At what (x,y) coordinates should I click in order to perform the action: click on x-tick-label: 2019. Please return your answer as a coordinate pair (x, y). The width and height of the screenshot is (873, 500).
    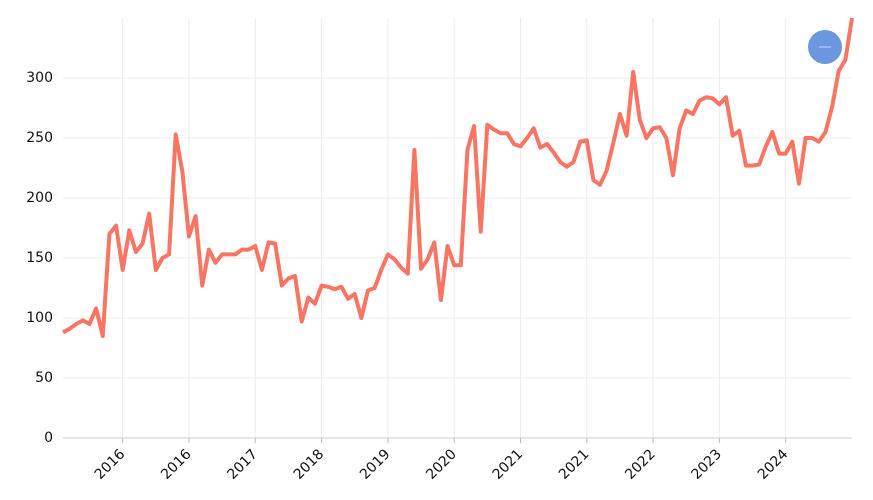
    Looking at the image, I should click on (375, 464).